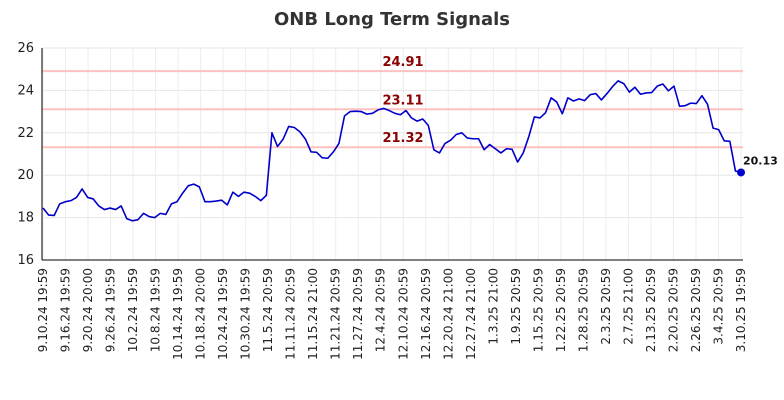 The image size is (784, 400). What do you see at coordinates (25, 175) in the screenshot?
I see `y-tick-label: 20` at bounding box center [25, 175].